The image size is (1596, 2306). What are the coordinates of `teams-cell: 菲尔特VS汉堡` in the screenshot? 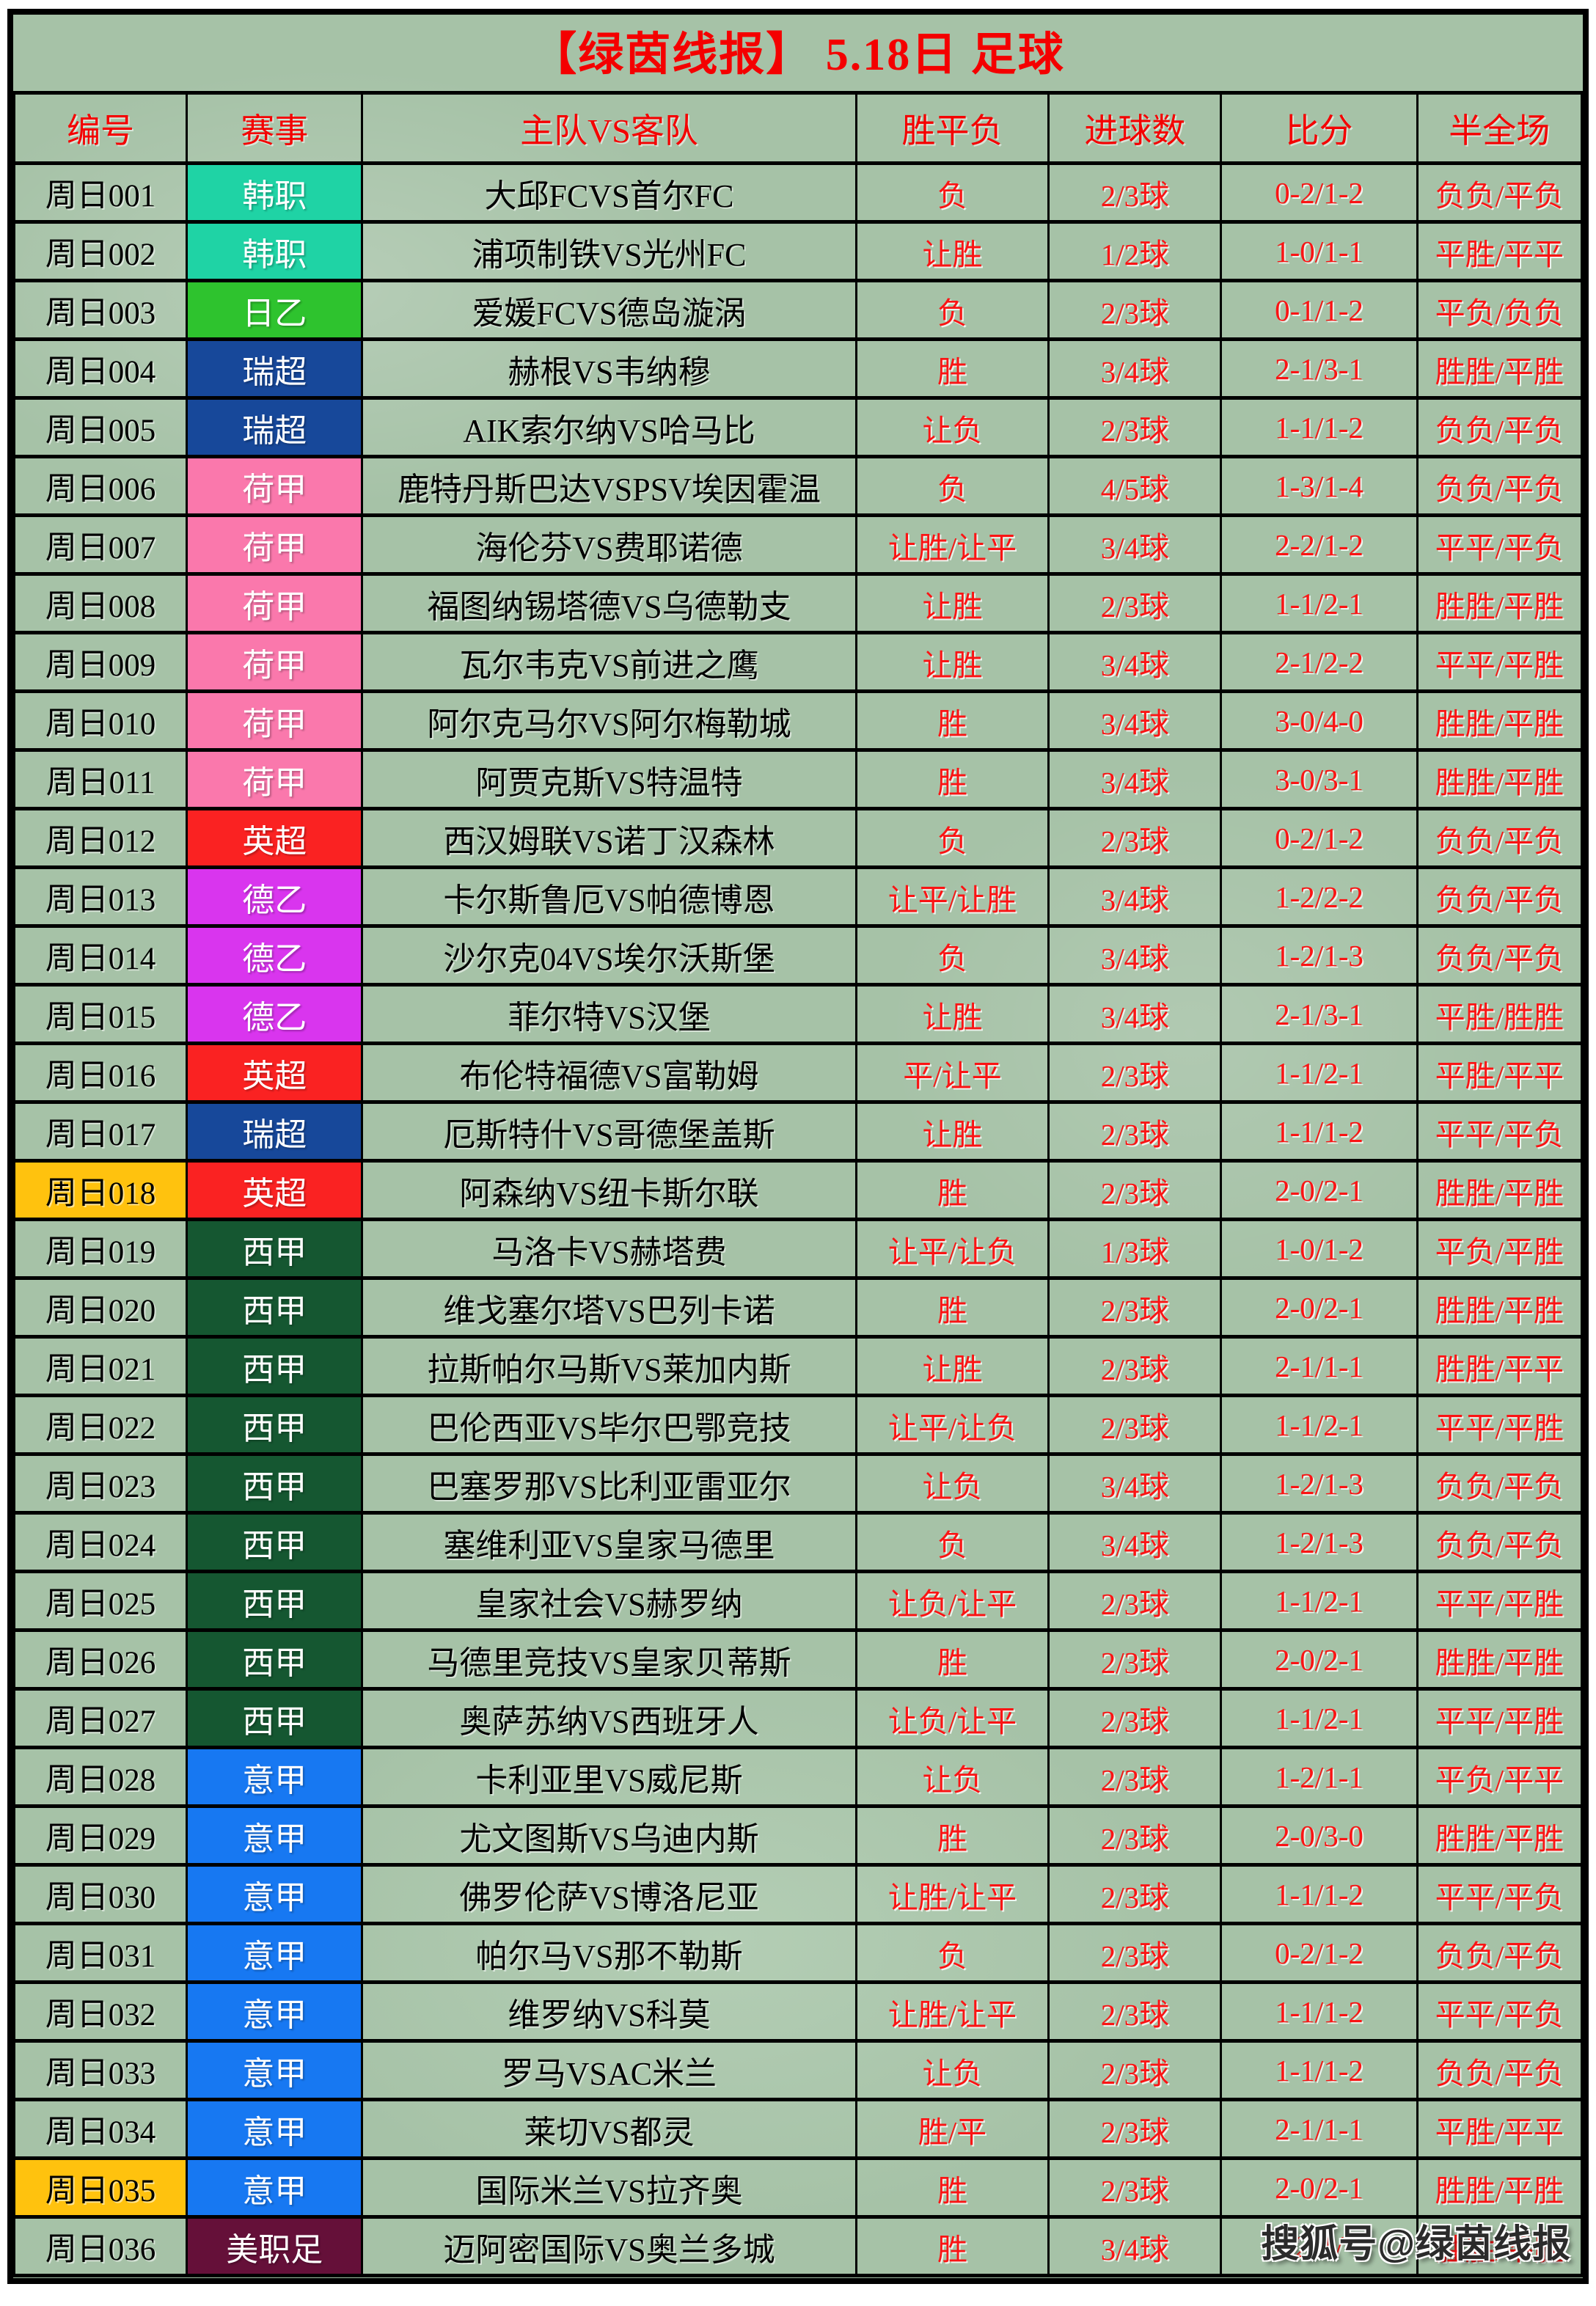 It's located at (609, 1014).